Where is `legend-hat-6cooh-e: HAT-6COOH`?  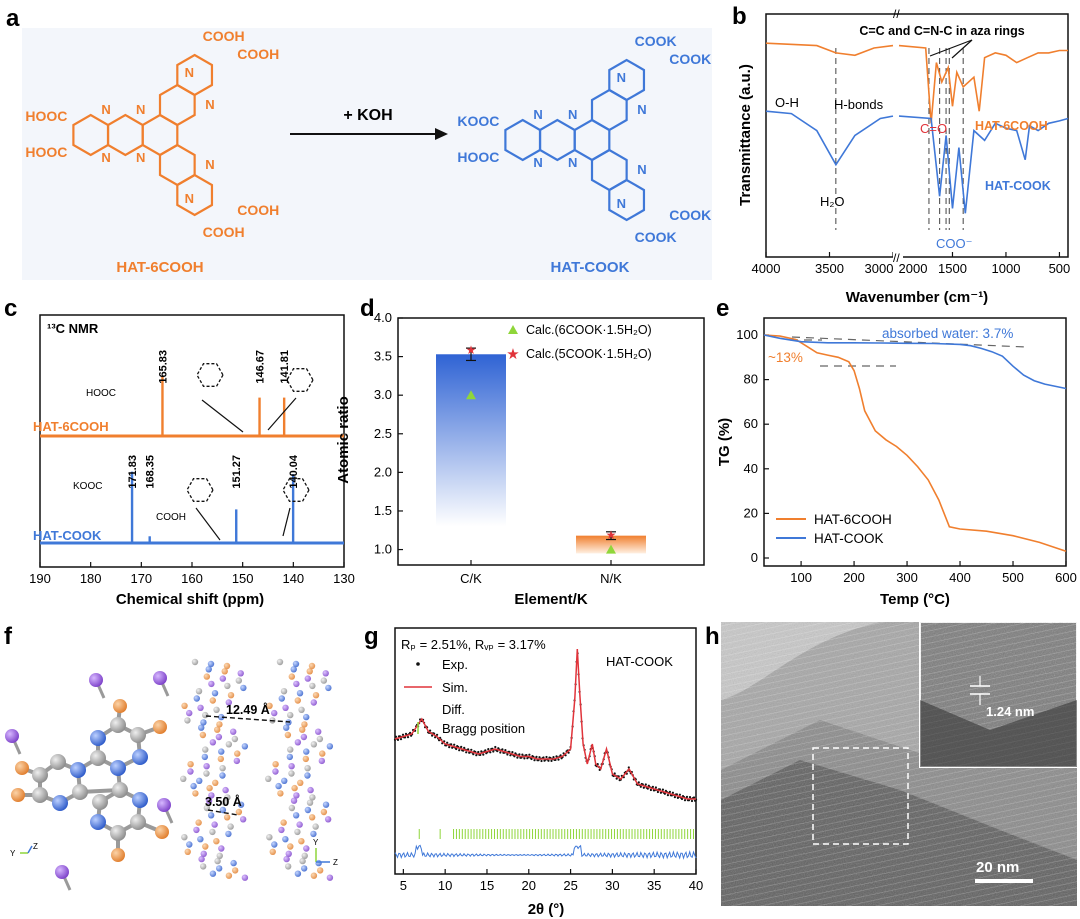
legend-hat-6cooh-e: HAT-6COOH is located at coordinates (853, 519).